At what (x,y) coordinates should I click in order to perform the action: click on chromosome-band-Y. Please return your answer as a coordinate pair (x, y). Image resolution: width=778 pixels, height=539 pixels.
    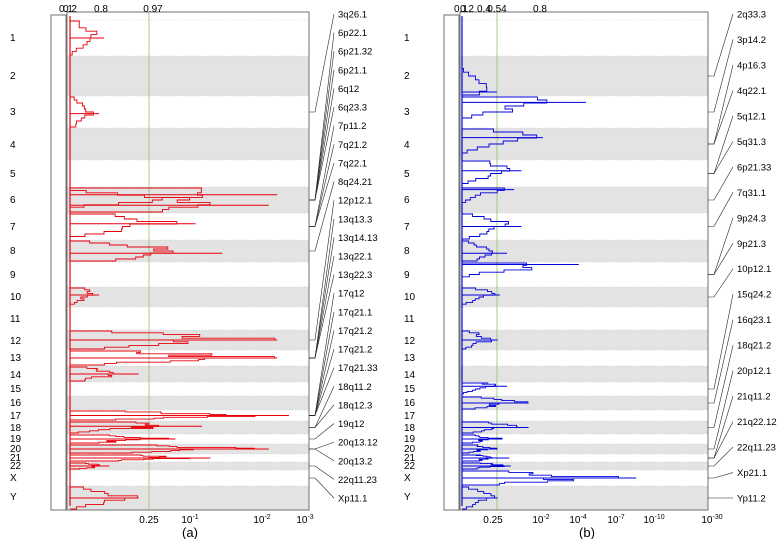
    Looking at the image, I should click on (584, 498).